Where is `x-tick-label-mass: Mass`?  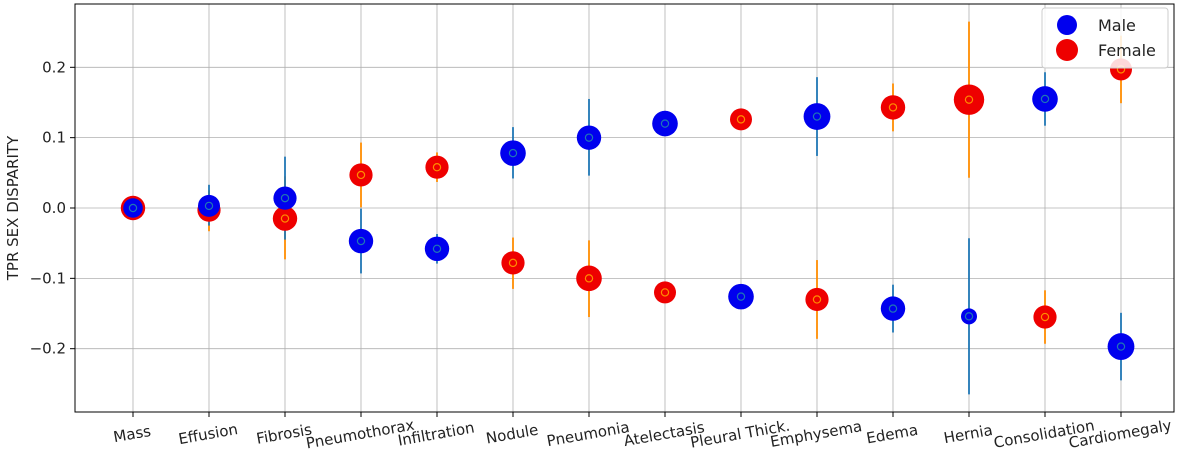 x-tick-label-mass: Mass is located at coordinates (132, 434).